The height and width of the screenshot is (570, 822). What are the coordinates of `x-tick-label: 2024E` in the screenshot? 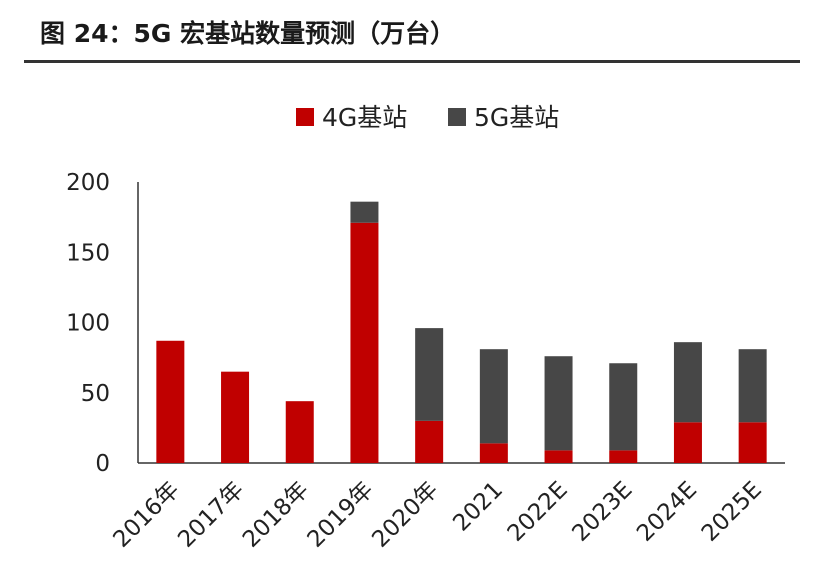 It's located at (667, 512).